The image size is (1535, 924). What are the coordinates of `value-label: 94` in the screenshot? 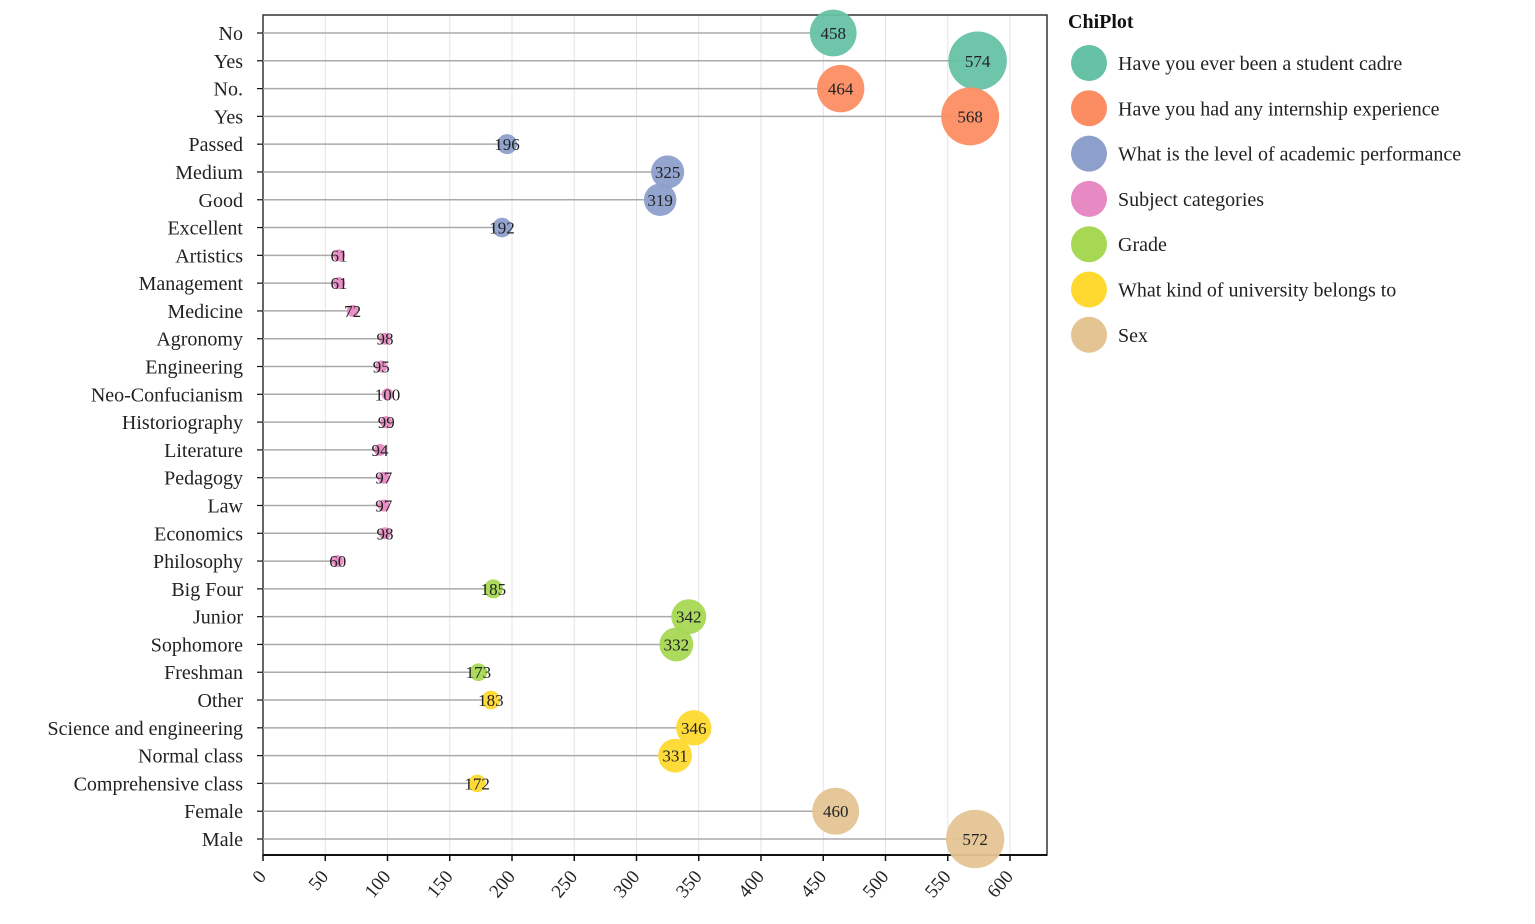 It's located at (381, 450).